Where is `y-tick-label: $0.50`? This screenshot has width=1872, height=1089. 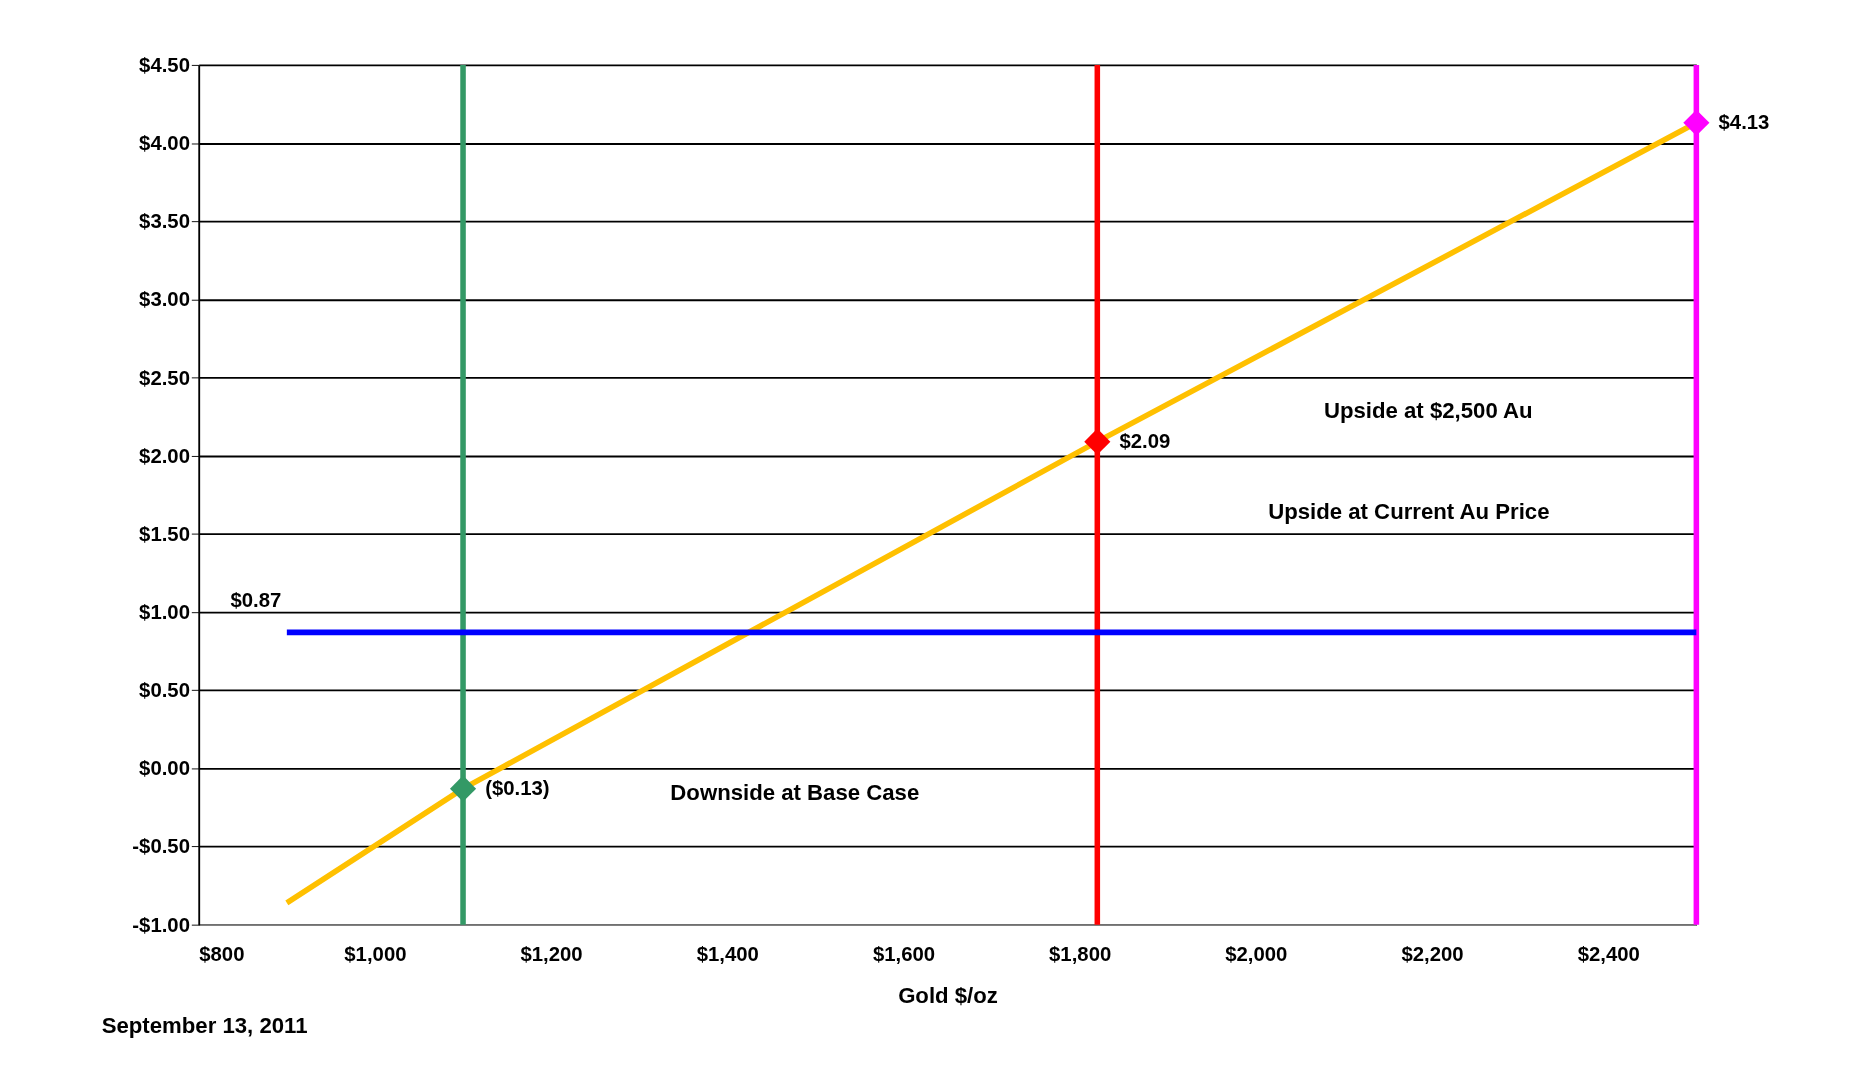 y-tick-label: $0.50 is located at coordinates (164, 690).